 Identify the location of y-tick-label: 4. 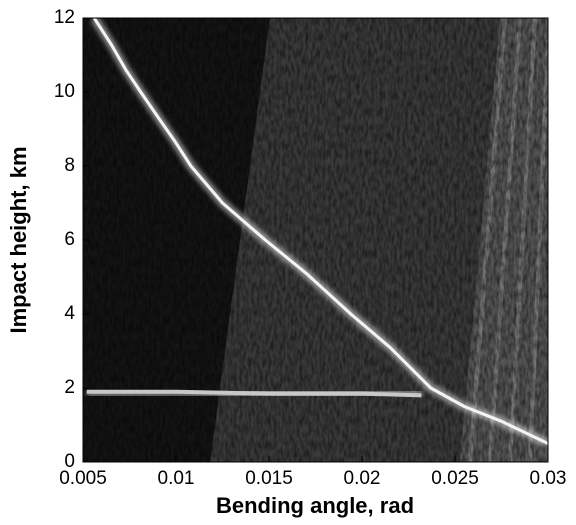
(69, 313).